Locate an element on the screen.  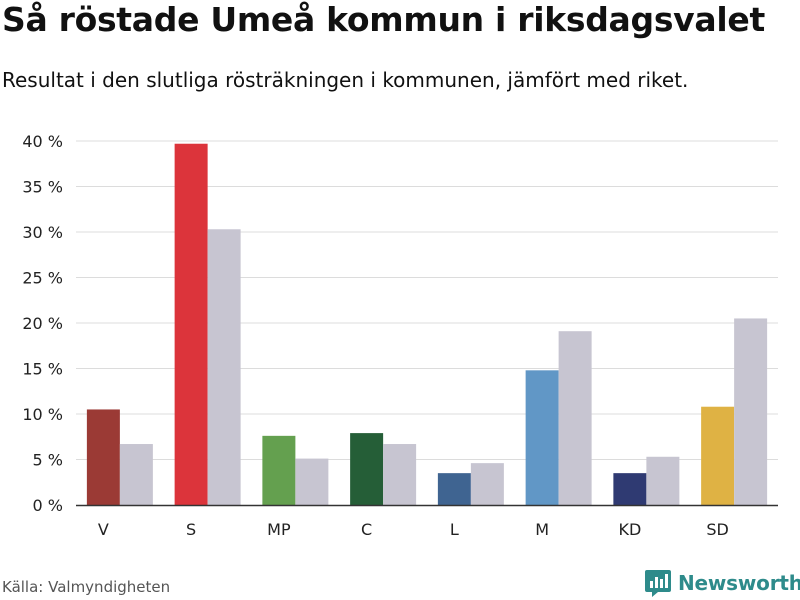
bar-riket-sd is located at coordinates (751, 411).